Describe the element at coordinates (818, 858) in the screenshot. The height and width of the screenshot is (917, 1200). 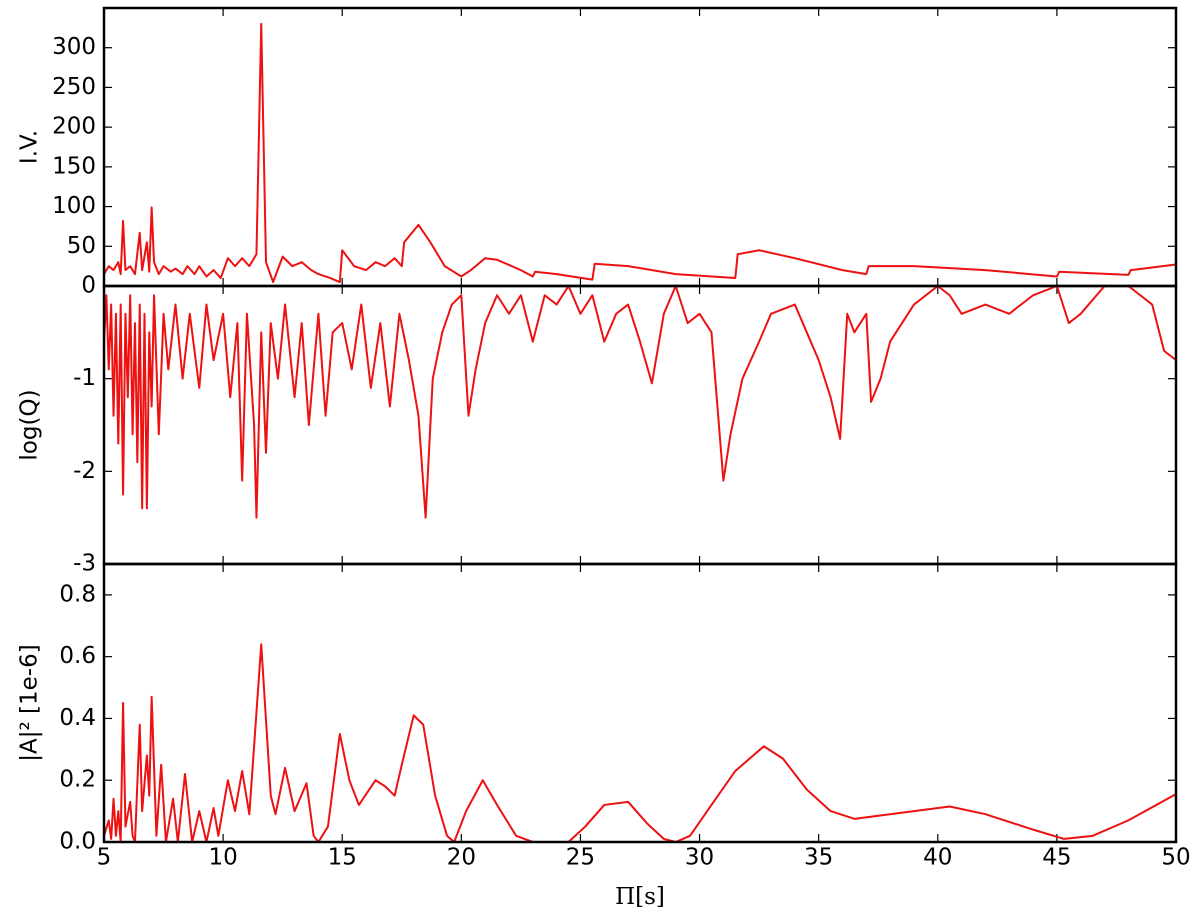
I see `x-tick-label: 35` at that location.